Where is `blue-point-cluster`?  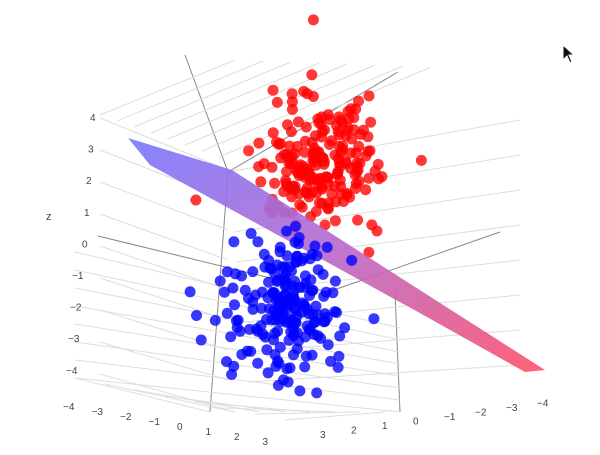 blue-point-cluster is located at coordinates (282, 309).